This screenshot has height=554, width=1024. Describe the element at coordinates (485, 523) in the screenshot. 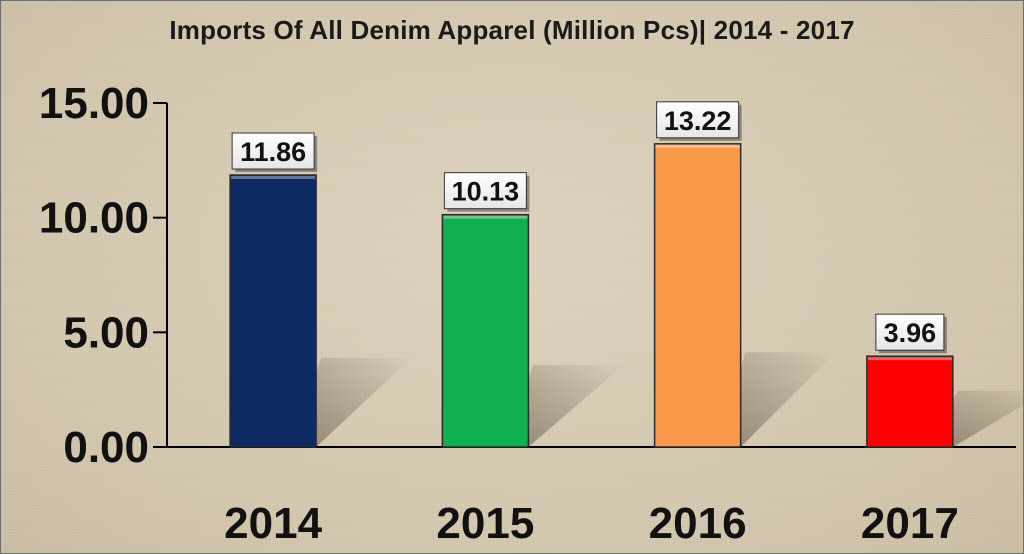

I see `x-tick-label: 2015` at that location.